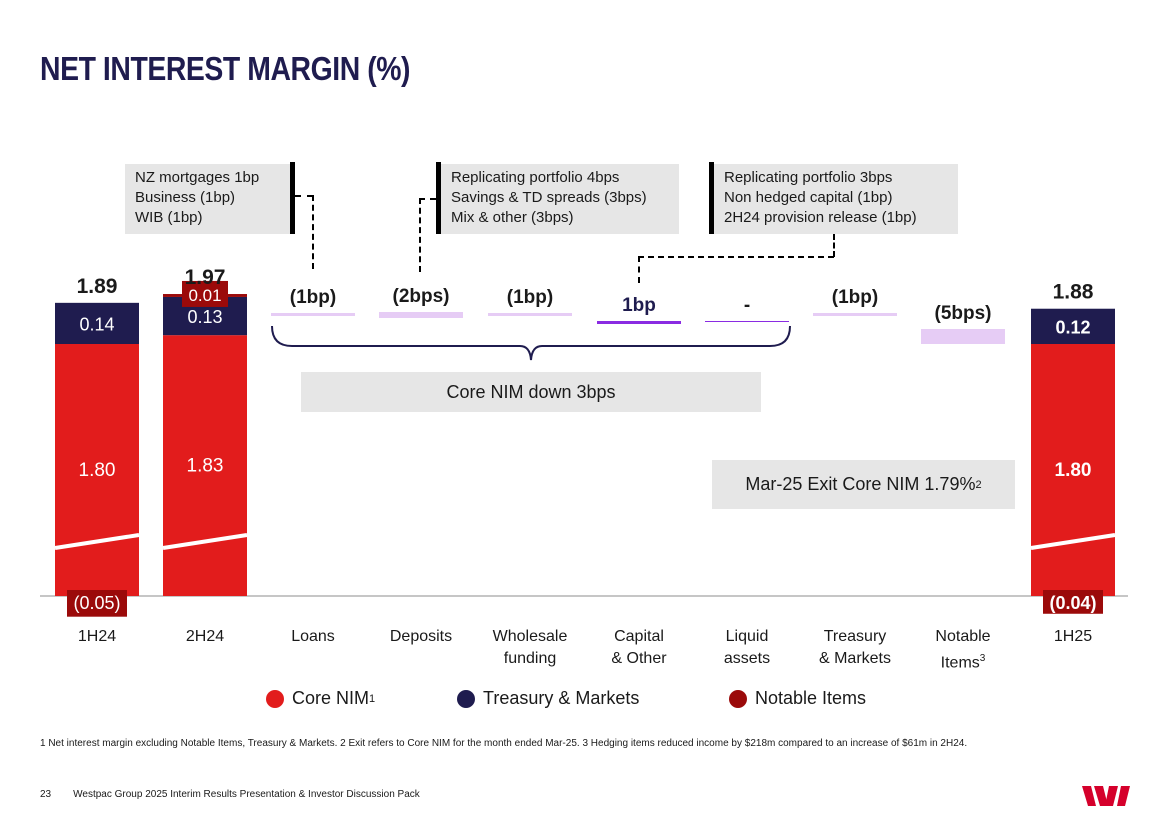  I want to click on callout-line: Replicating portfolio 3bps, so click(808, 177).